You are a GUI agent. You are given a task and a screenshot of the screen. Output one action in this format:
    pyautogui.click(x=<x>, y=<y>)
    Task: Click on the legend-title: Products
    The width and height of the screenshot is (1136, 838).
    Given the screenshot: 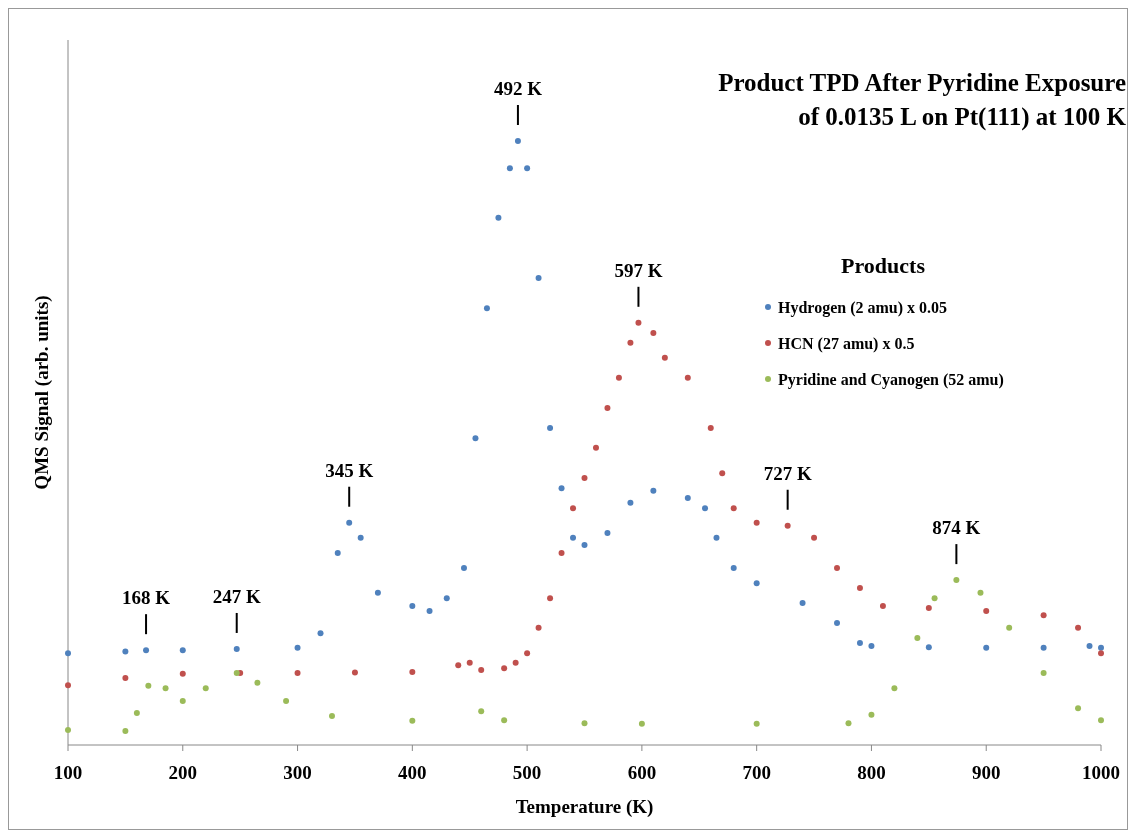 What is the action you would take?
    pyautogui.click(x=883, y=265)
    